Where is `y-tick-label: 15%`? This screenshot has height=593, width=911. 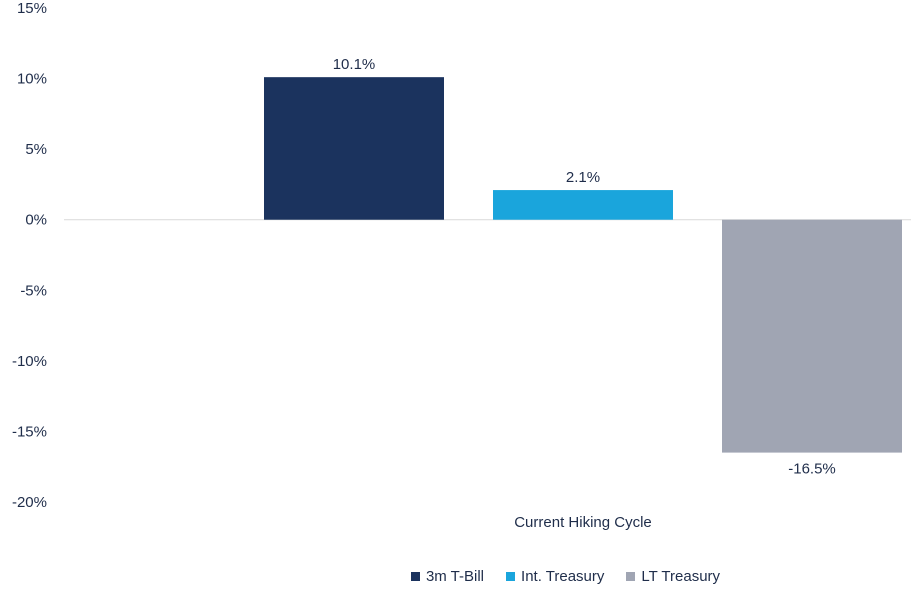 y-tick-label: 15% is located at coordinates (32, 8).